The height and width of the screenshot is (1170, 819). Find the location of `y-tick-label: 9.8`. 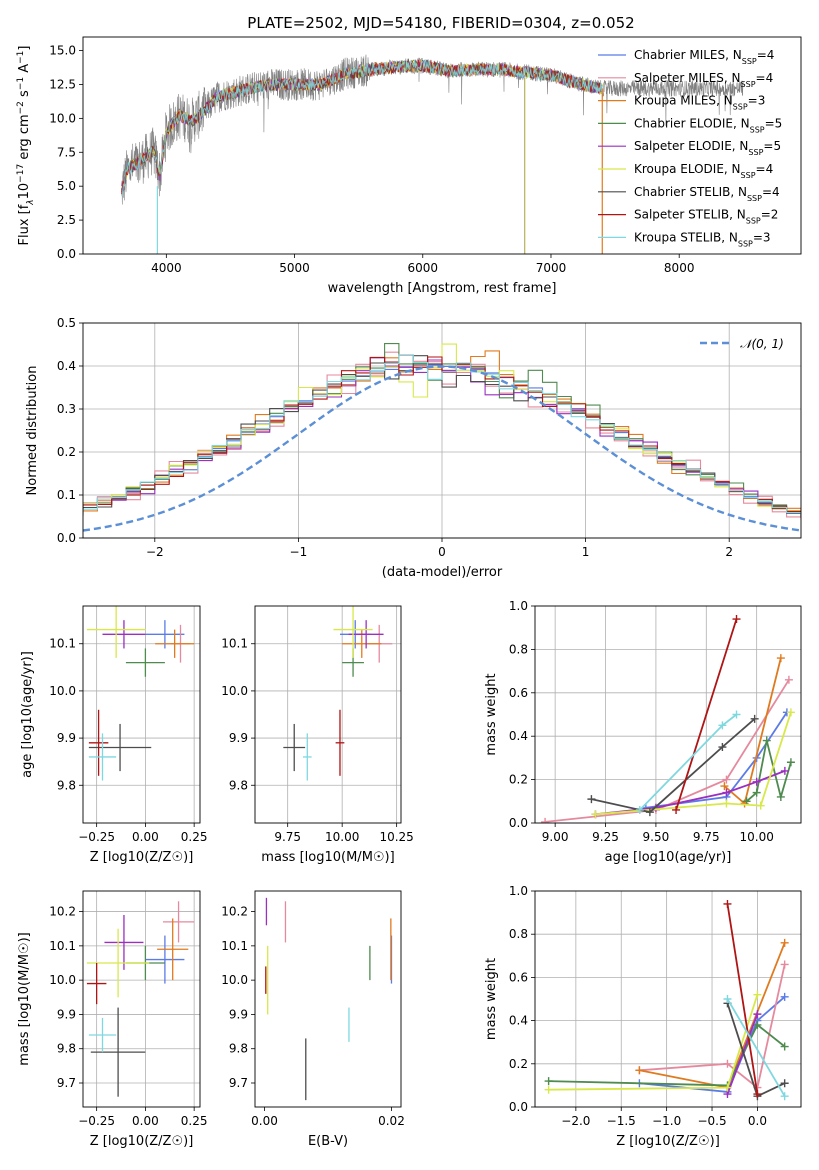

y-tick-label: 9.8 is located at coordinates (238, 1049).